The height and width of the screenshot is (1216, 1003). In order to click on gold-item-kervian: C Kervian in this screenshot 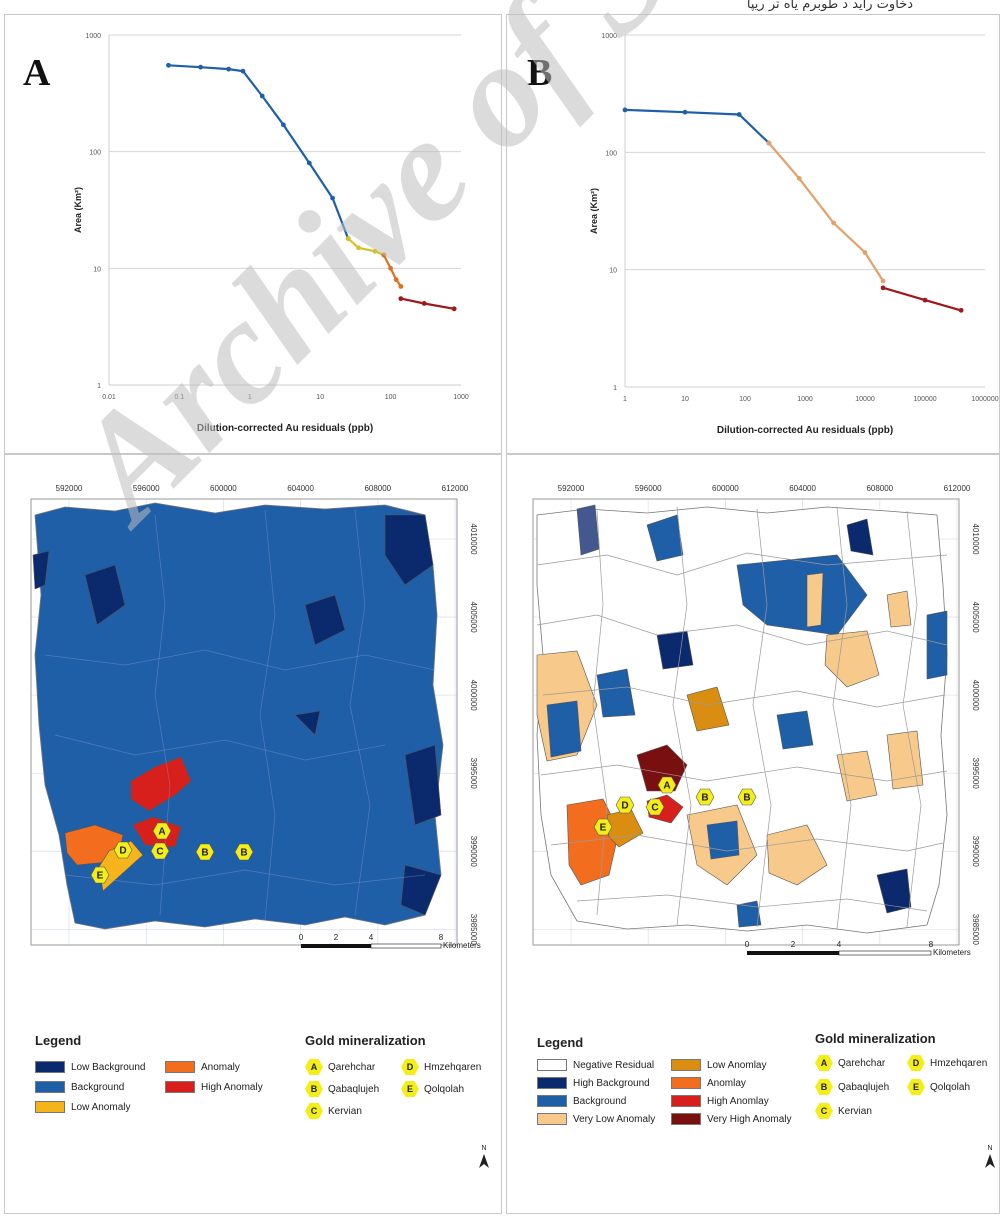, I will do `click(333, 1111)`.